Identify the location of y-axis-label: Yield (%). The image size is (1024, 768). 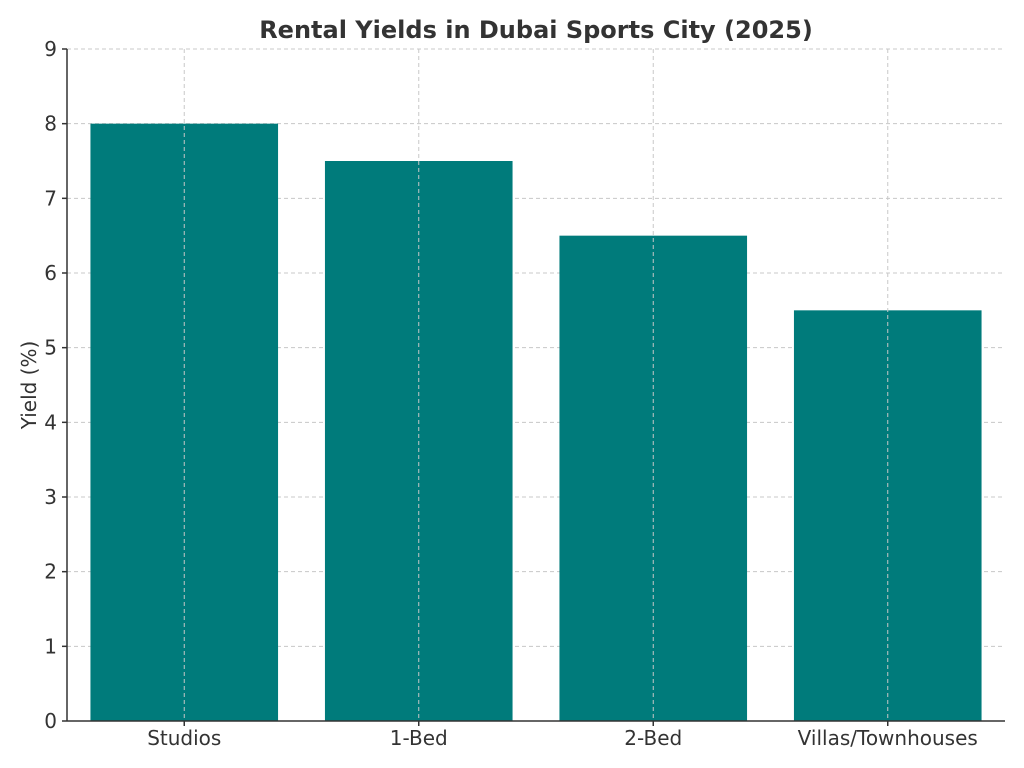
(29, 386).